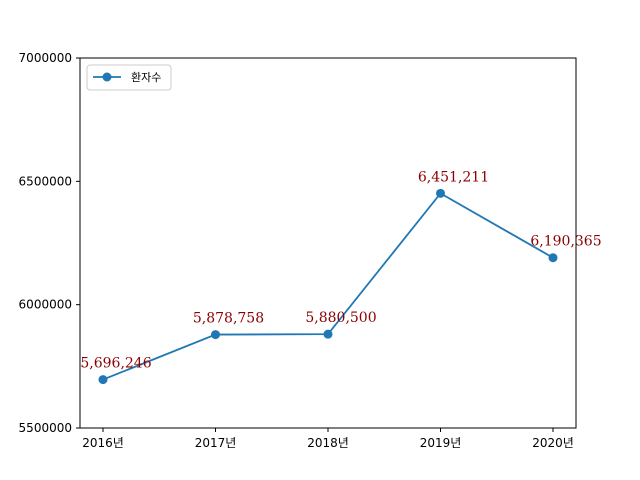 Image resolution: width=640 pixels, height=480 pixels. I want to click on y-axis: 5500000 6000000 6500000 7000000, so click(49, 243).